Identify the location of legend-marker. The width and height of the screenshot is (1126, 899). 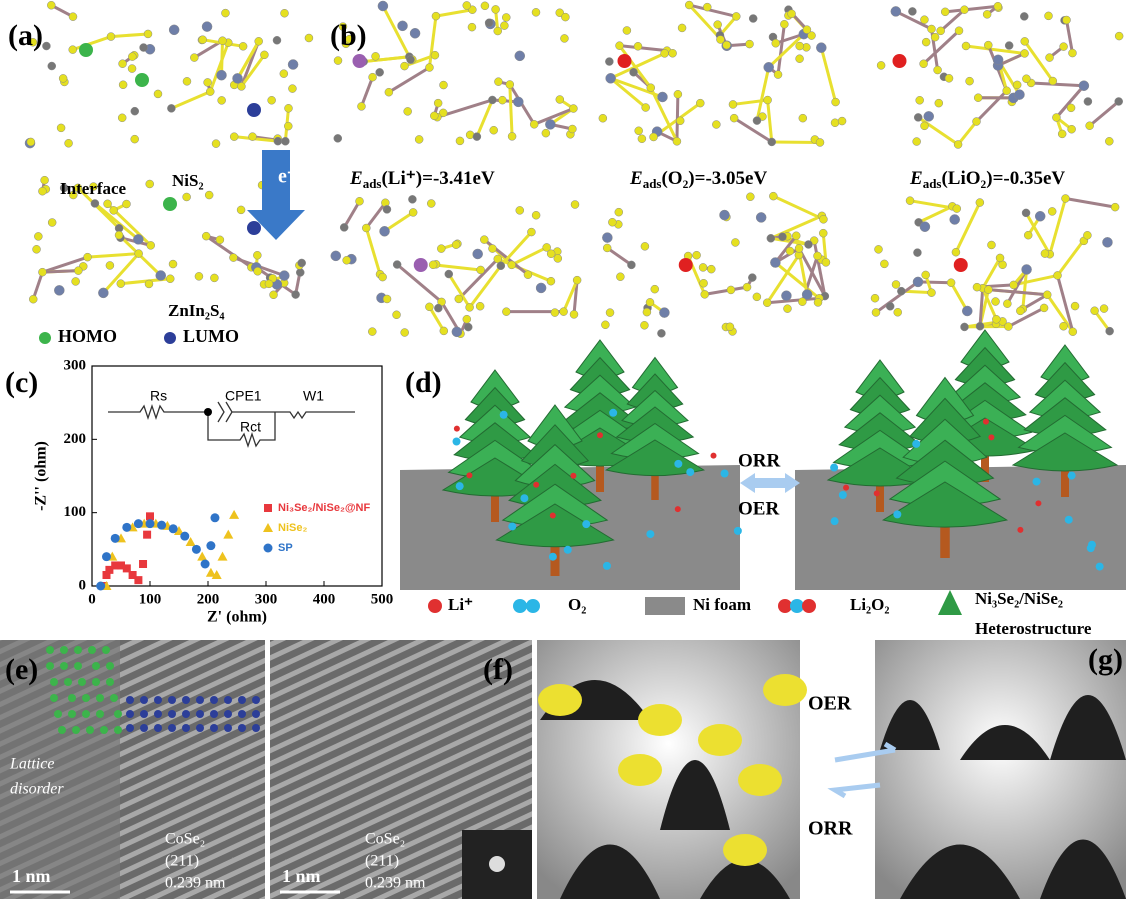
(268, 527).